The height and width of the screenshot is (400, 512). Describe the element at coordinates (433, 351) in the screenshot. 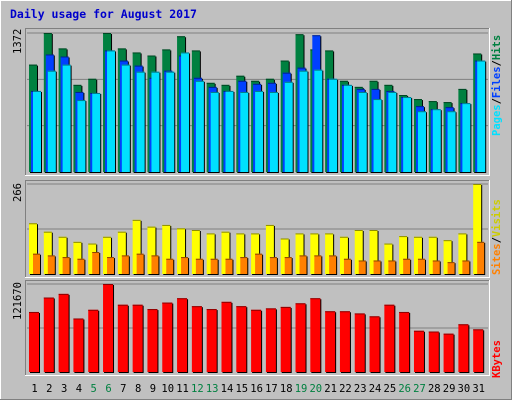

I see `kbytes-bar-28-fill` at that location.